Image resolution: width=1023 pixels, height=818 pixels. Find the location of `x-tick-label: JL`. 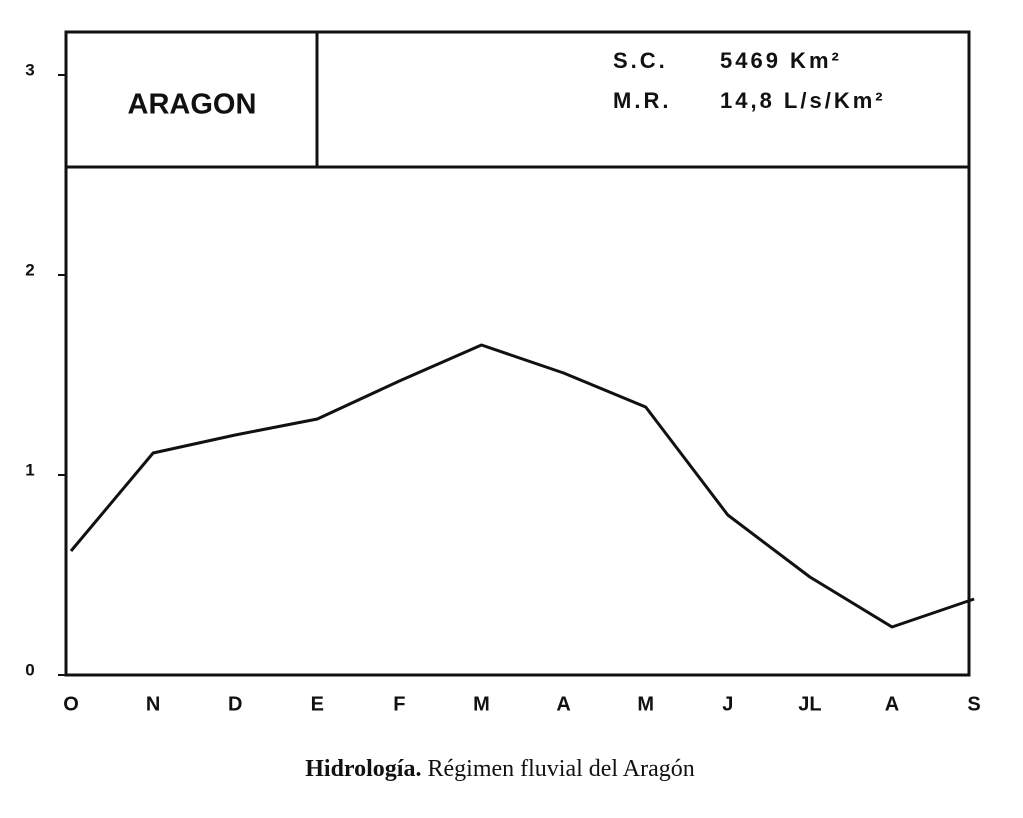

x-tick-label: JL is located at coordinates (809, 704).